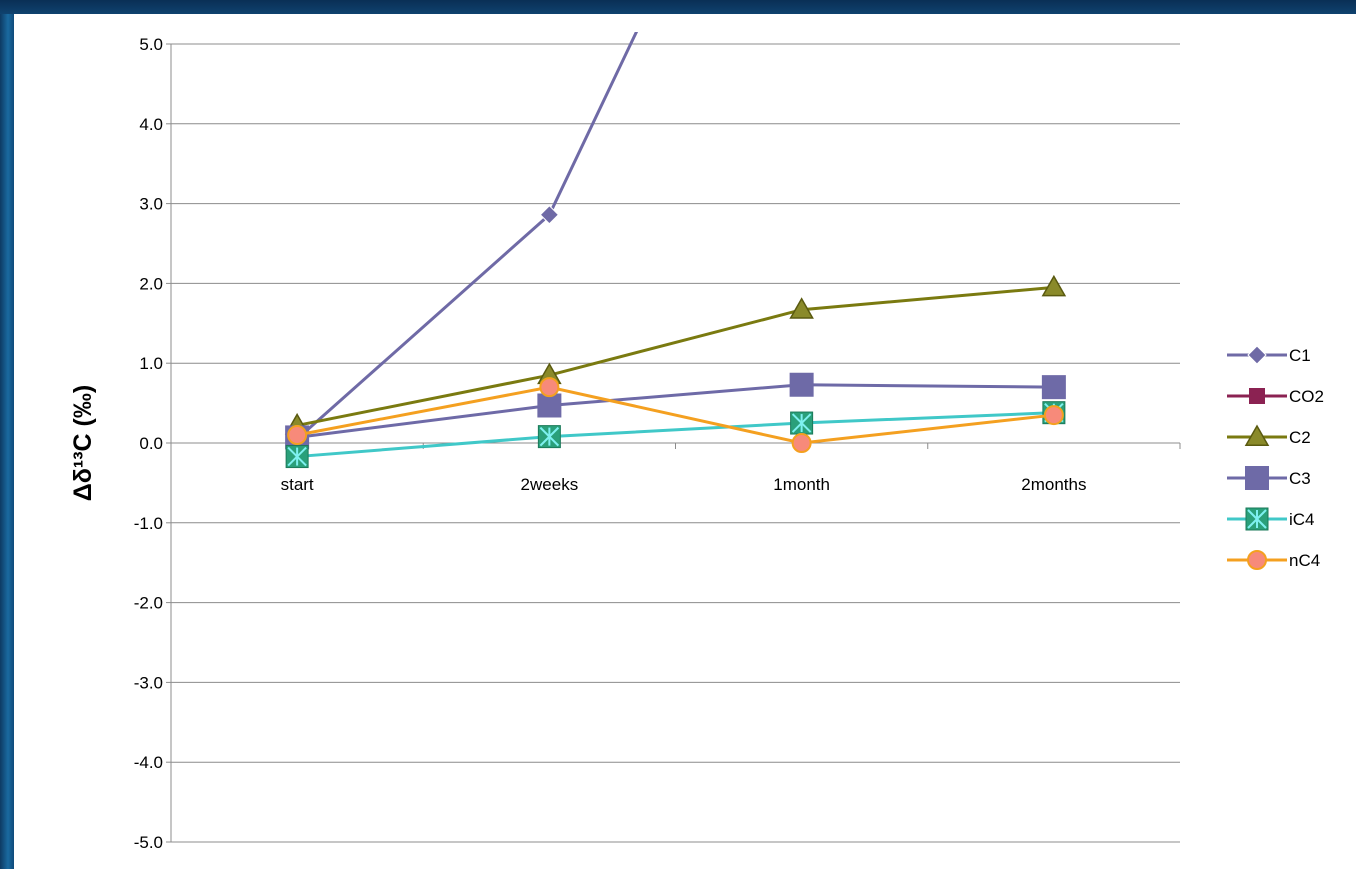 Image resolution: width=1356 pixels, height=869 pixels. Describe the element at coordinates (1275, 396) in the screenshot. I see `legend-item-co2: CO2` at that location.